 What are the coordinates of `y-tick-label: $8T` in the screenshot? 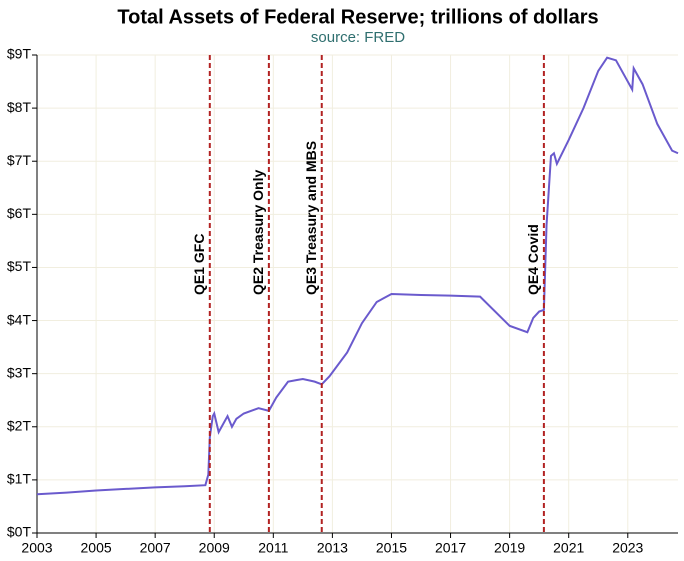 It's located at (19, 107).